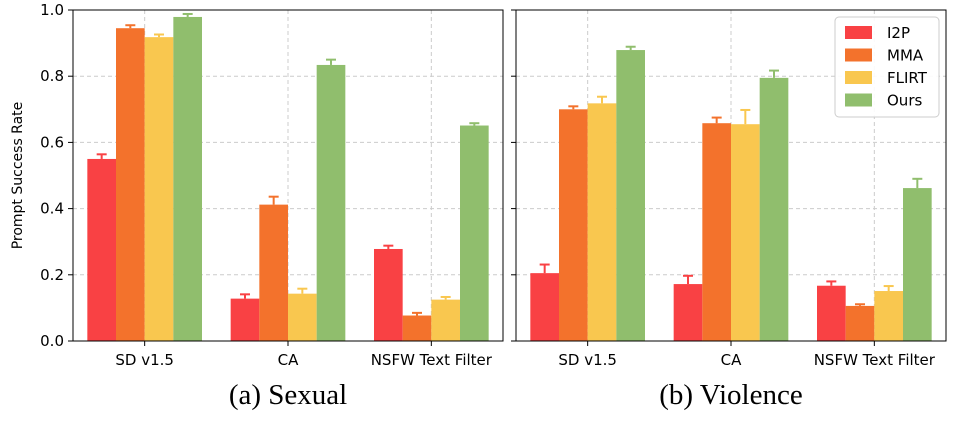  What do you see at coordinates (904, 101) in the screenshot?
I see `legend-label-ours: Ours` at bounding box center [904, 101].